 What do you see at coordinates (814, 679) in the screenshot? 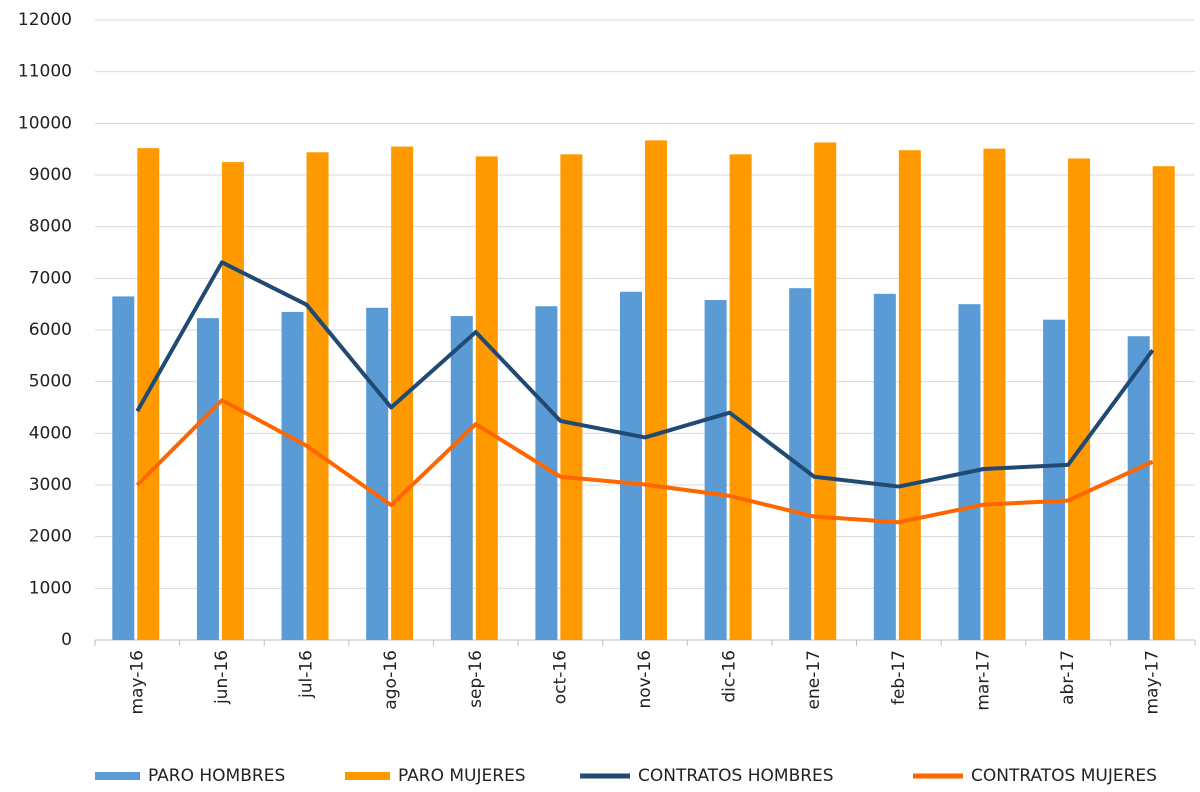
I see `x-tick-label: ene-17` at bounding box center [814, 679].